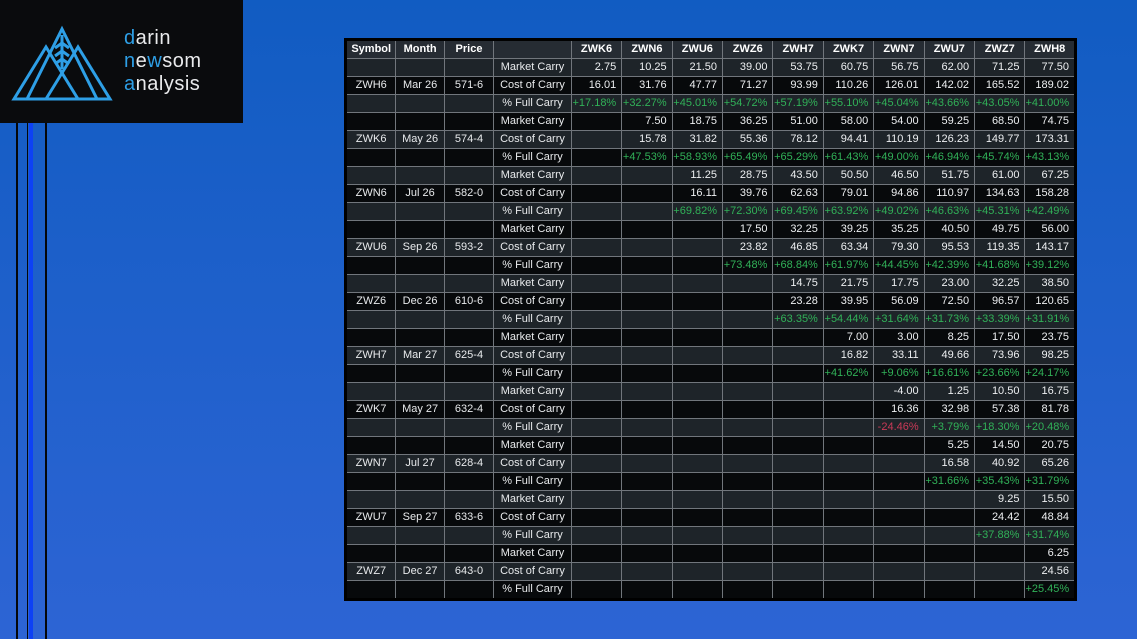 This screenshot has height=639, width=1137. What do you see at coordinates (532, 157) in the screenshot?
I see `row-label-cell: % Full Carry` at bounding box center [532, 157].